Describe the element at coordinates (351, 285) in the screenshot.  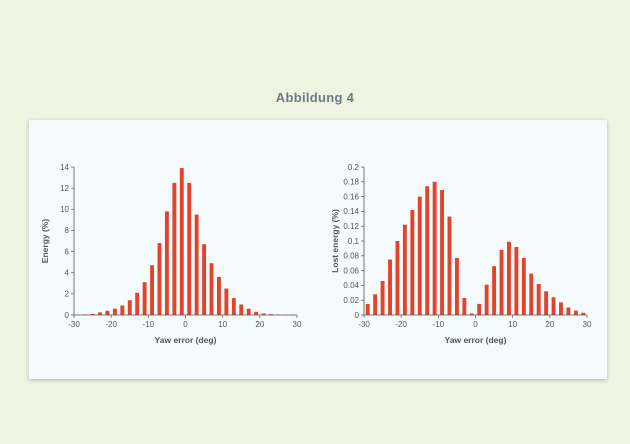
I see `lost-energy-y-tick-label: 0.04` at that location.